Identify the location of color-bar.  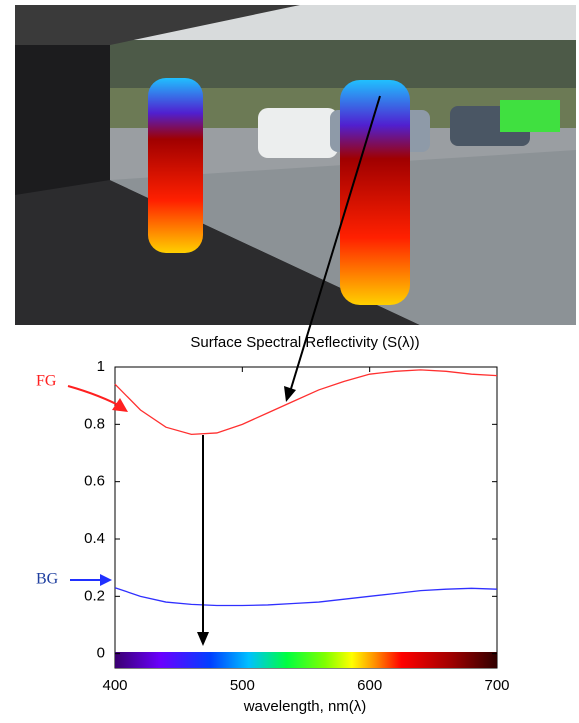
(306, 660).